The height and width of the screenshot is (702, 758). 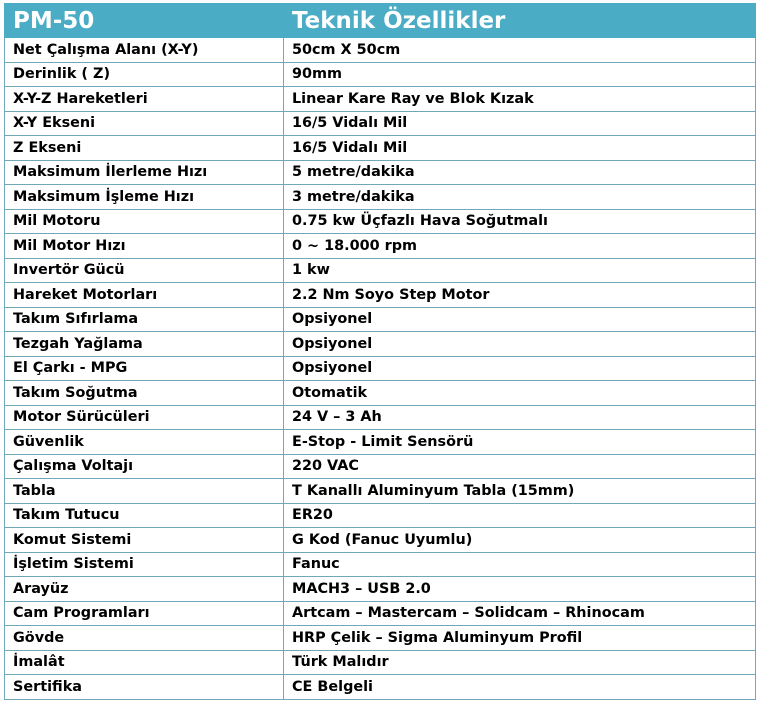 What do you see at coordinates (519, 662) in the screenshot?
I see `spec-value: Türk Malıdır` at bounding box center [519, 662].